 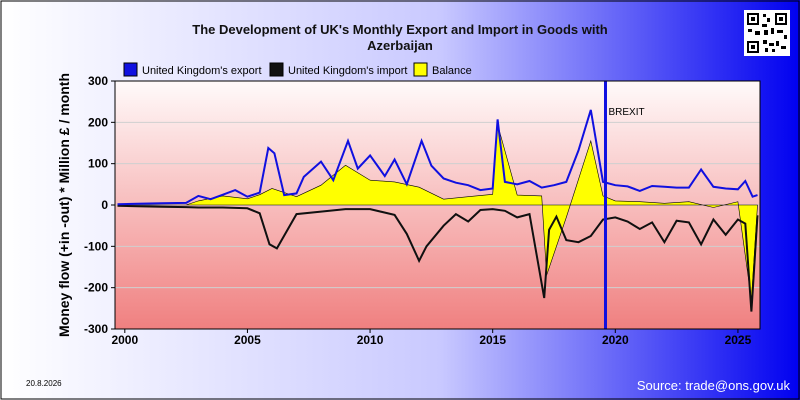 What do you see at coordinates (130, 69) in the screenshot?
I see `legend-swatch-export` at bounding box center [130, 69].